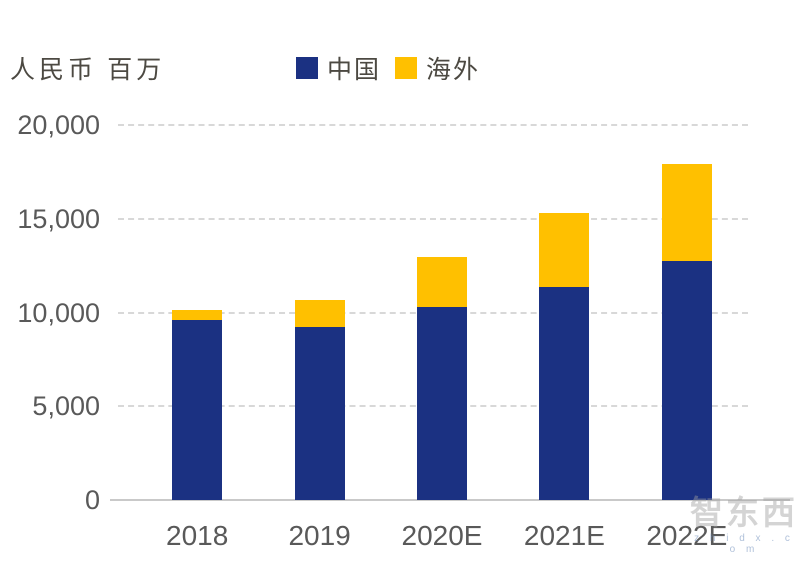 This screenshot has width=800, height=561. Describe the element at coordinates (197, 410) in the screenshot. I see `bar-segment-2018-s0` at that location.